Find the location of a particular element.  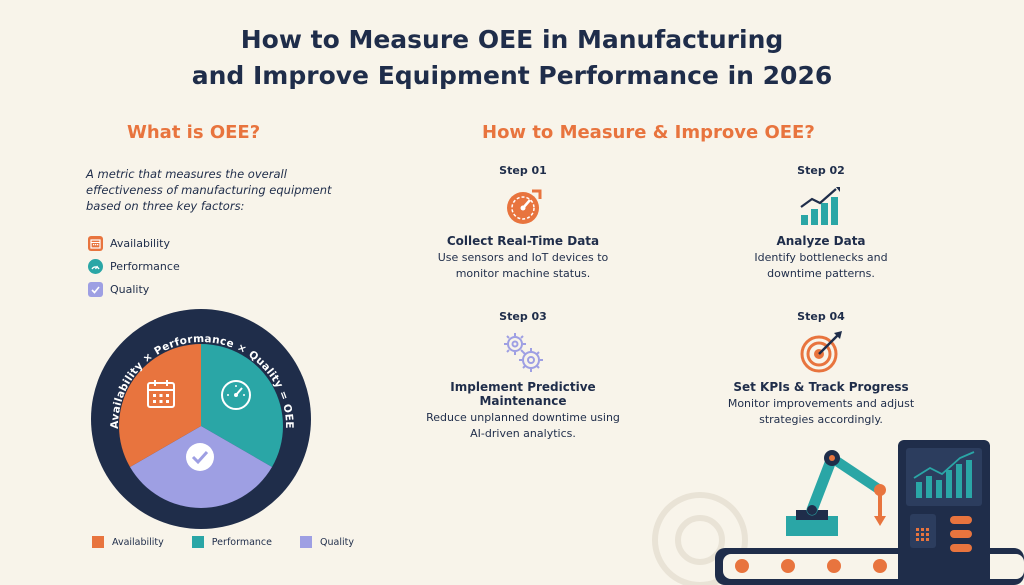

step-text-line-2: monitor machine status. is located at coordinates (523, 273).